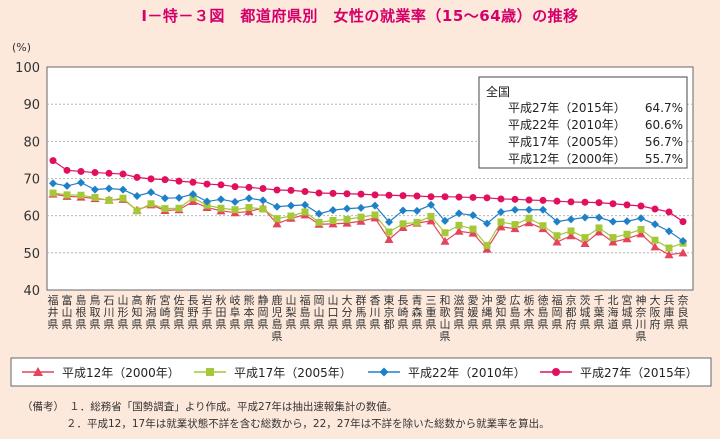 Image resolution: width=720 pixels, height=439 pixels. What do you see at coordinates (31, 217) in the screenshot?
I see `y-tick-label: 60` at bounding box center [31, 217].